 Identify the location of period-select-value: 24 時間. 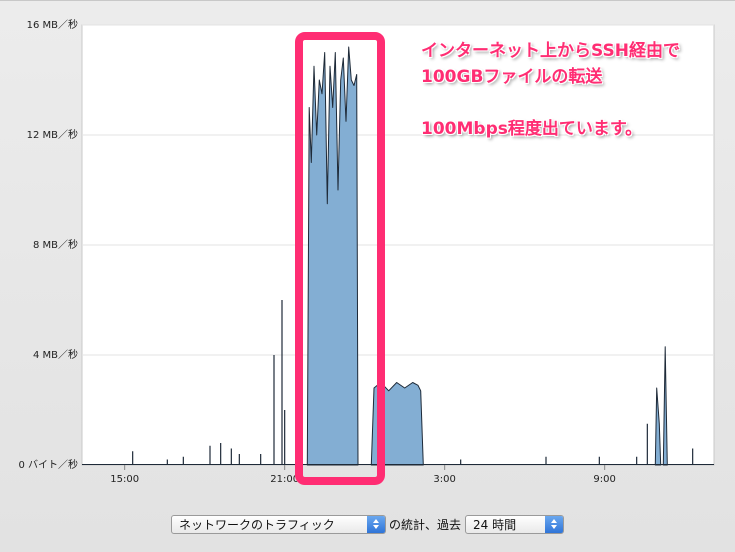
(495, 524).